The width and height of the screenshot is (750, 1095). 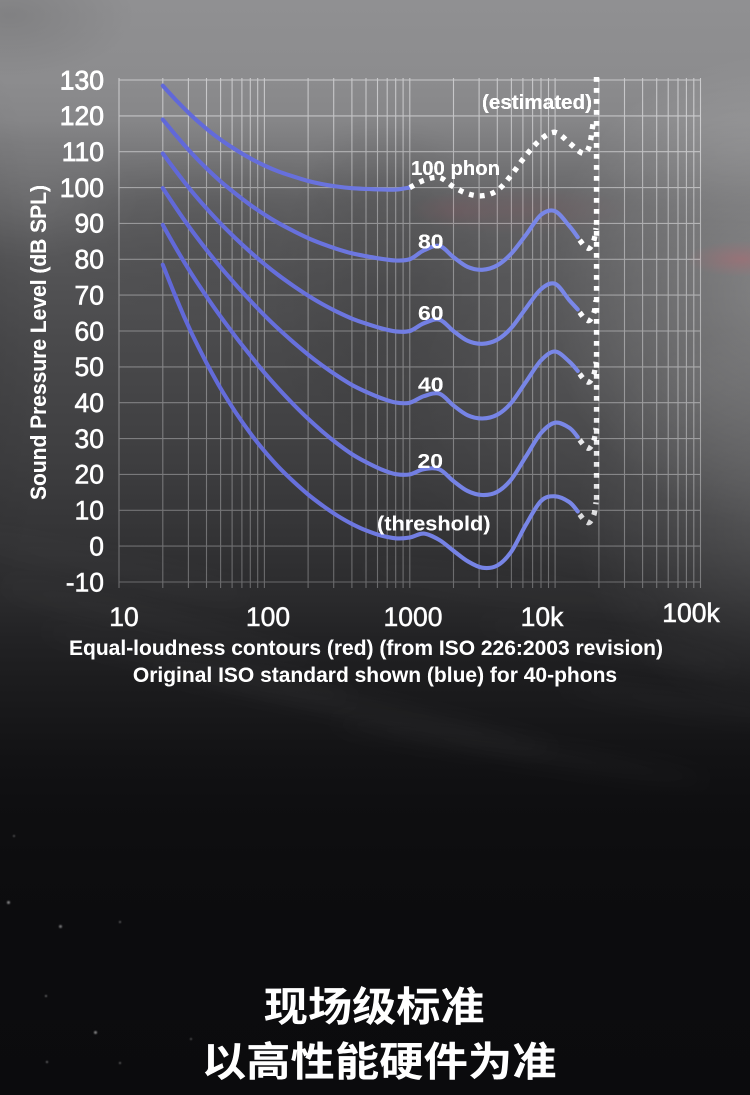 What do you see at coordinates (89, 295) in the screenshot?
I see `svg-text: 70` at bounding box center [89, 295].